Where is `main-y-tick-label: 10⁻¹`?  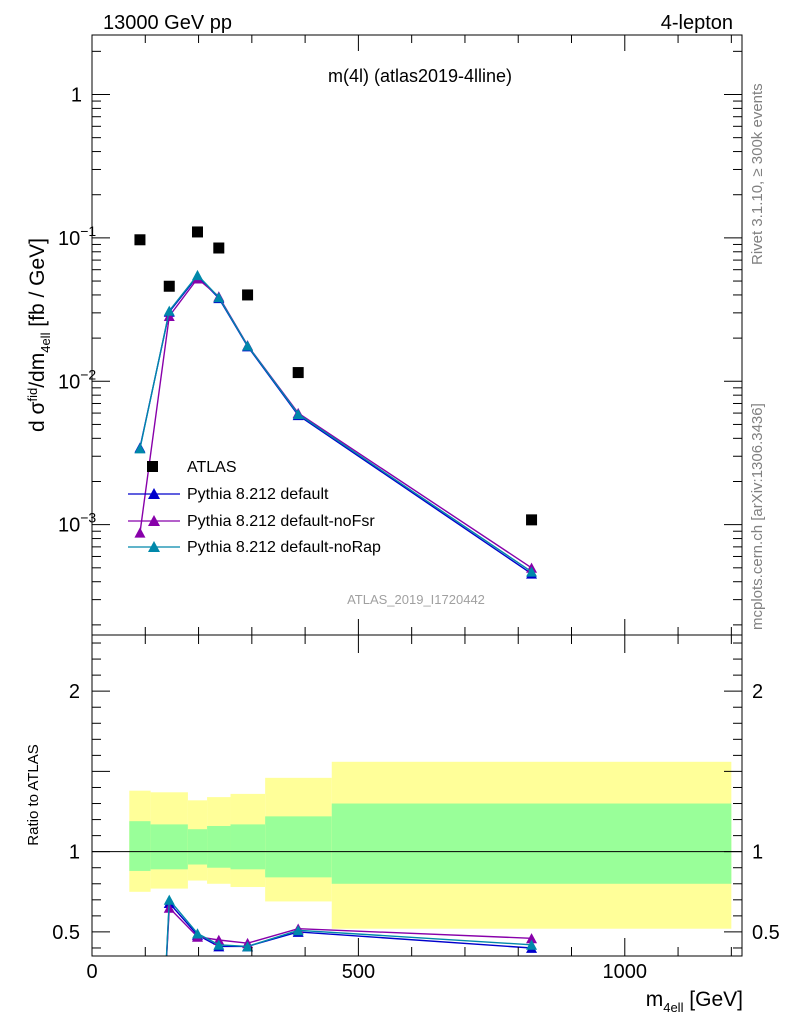 main-y-tick-label: 10⁻¹ is located at coordinates (77, 236).